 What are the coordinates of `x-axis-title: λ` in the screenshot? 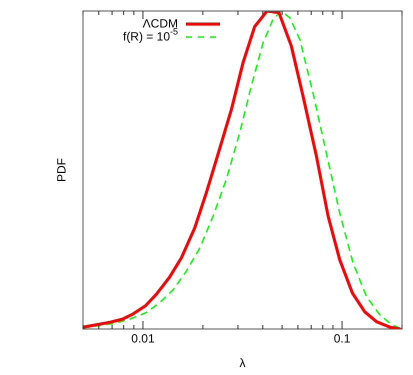 It's located at (243, 363).